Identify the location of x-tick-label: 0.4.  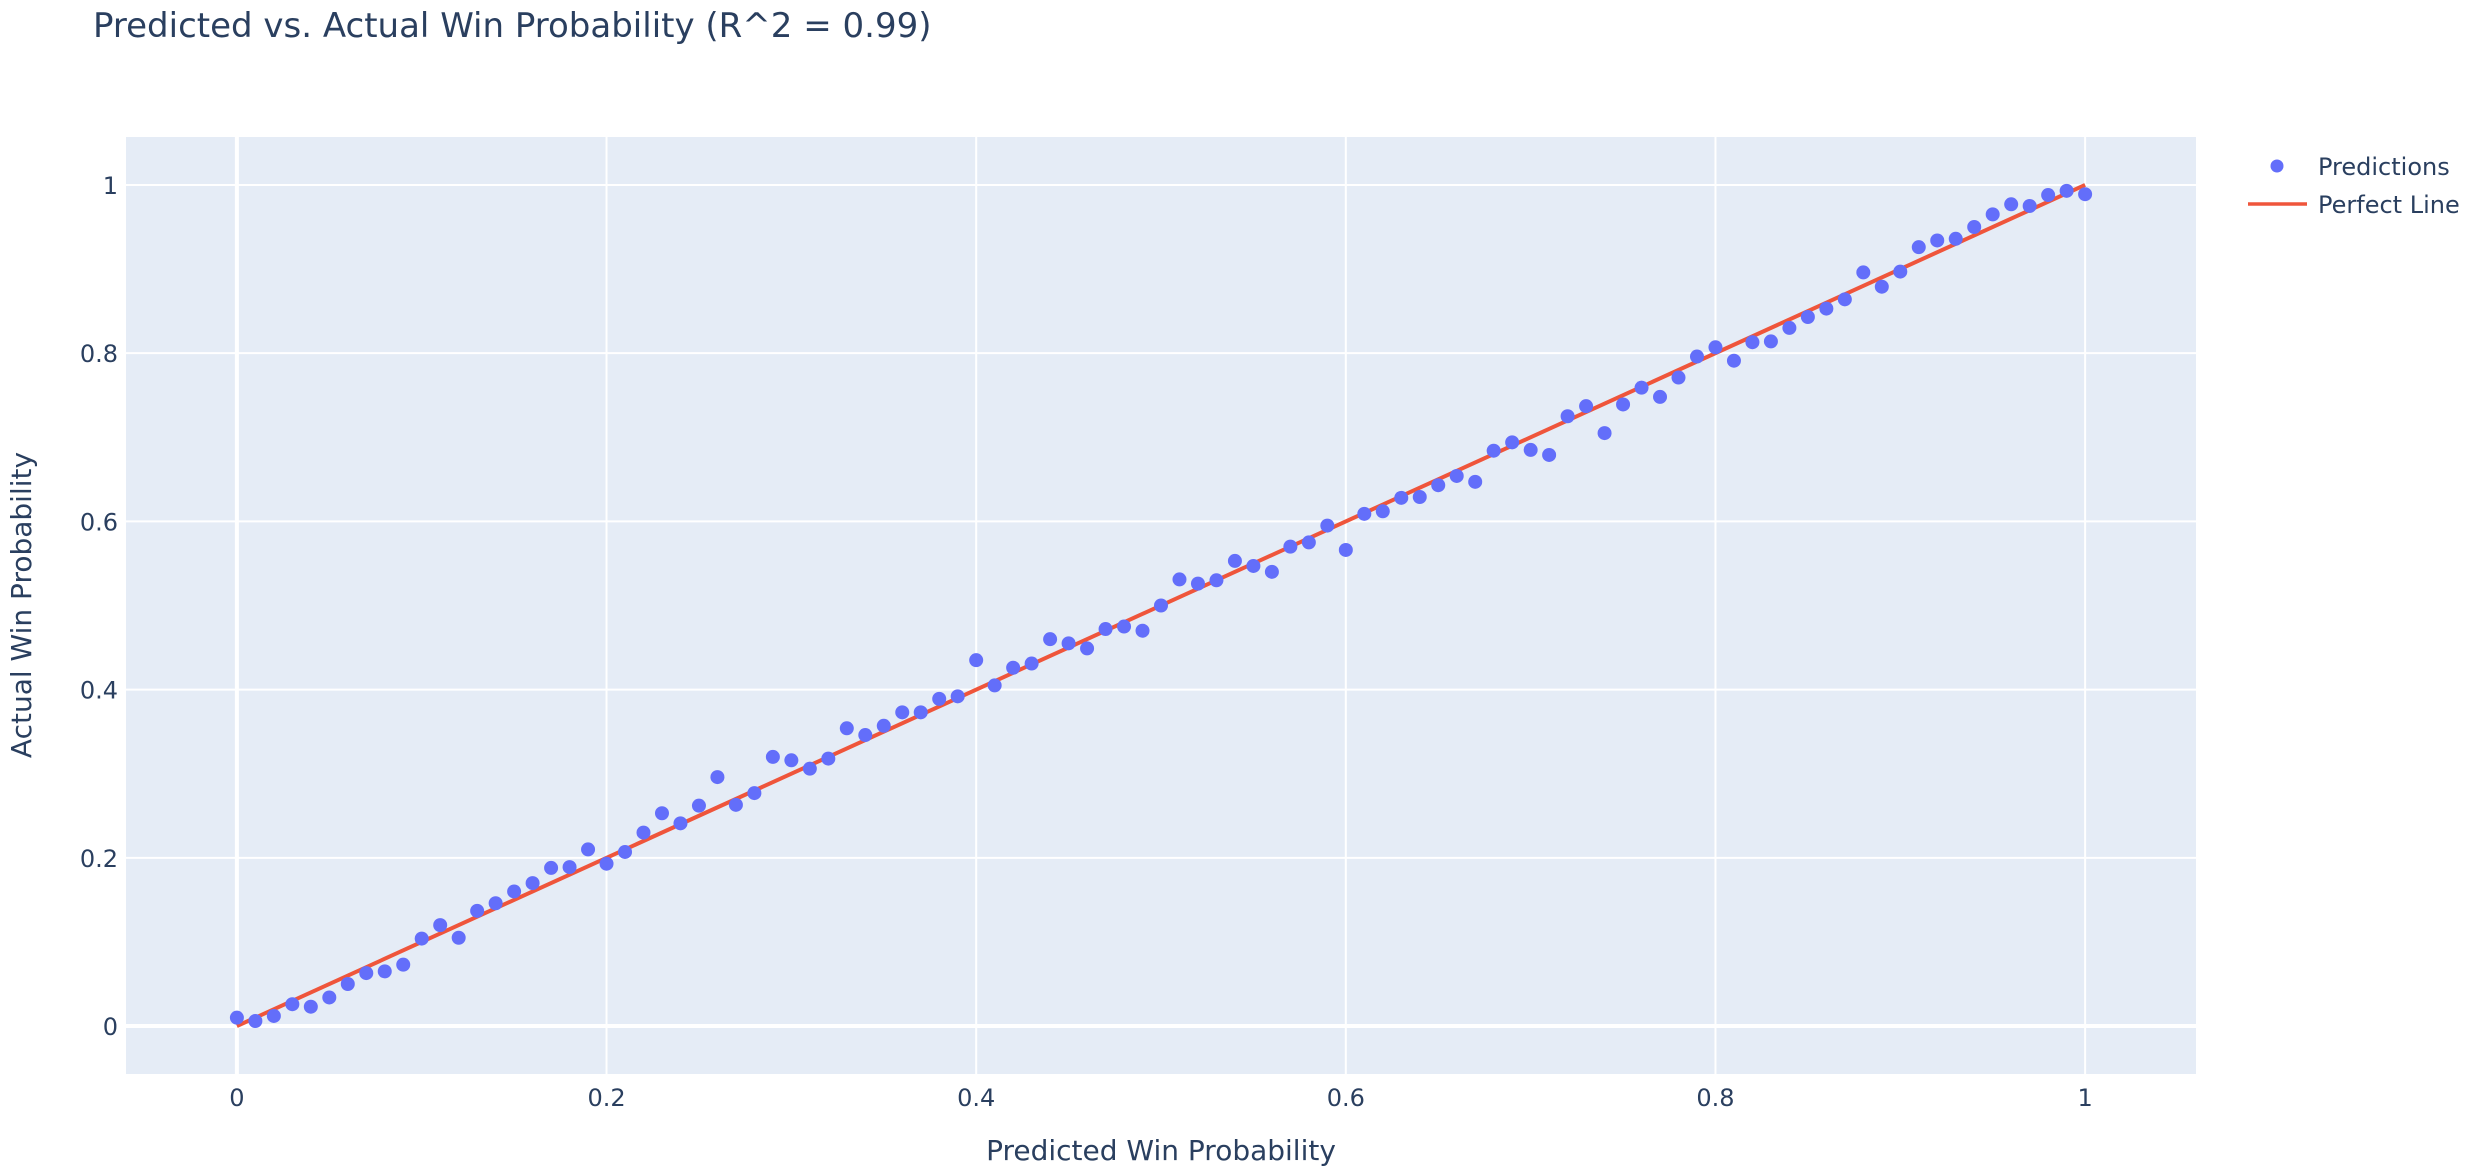
(976, 1098).